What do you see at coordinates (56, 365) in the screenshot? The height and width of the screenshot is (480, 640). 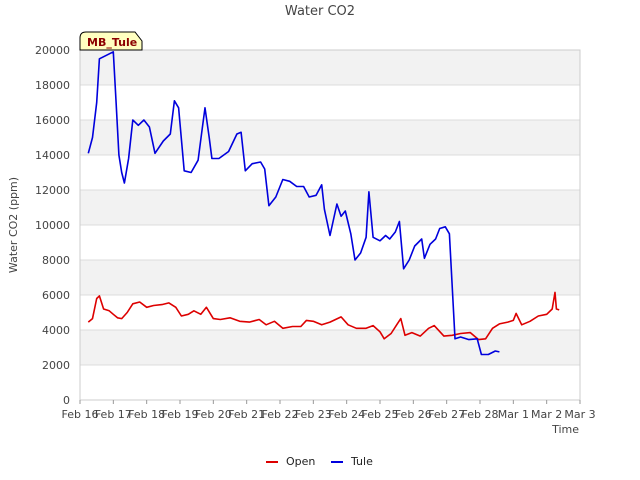 I see `y-tick-label: 2000` at bounding box center [56, 365].